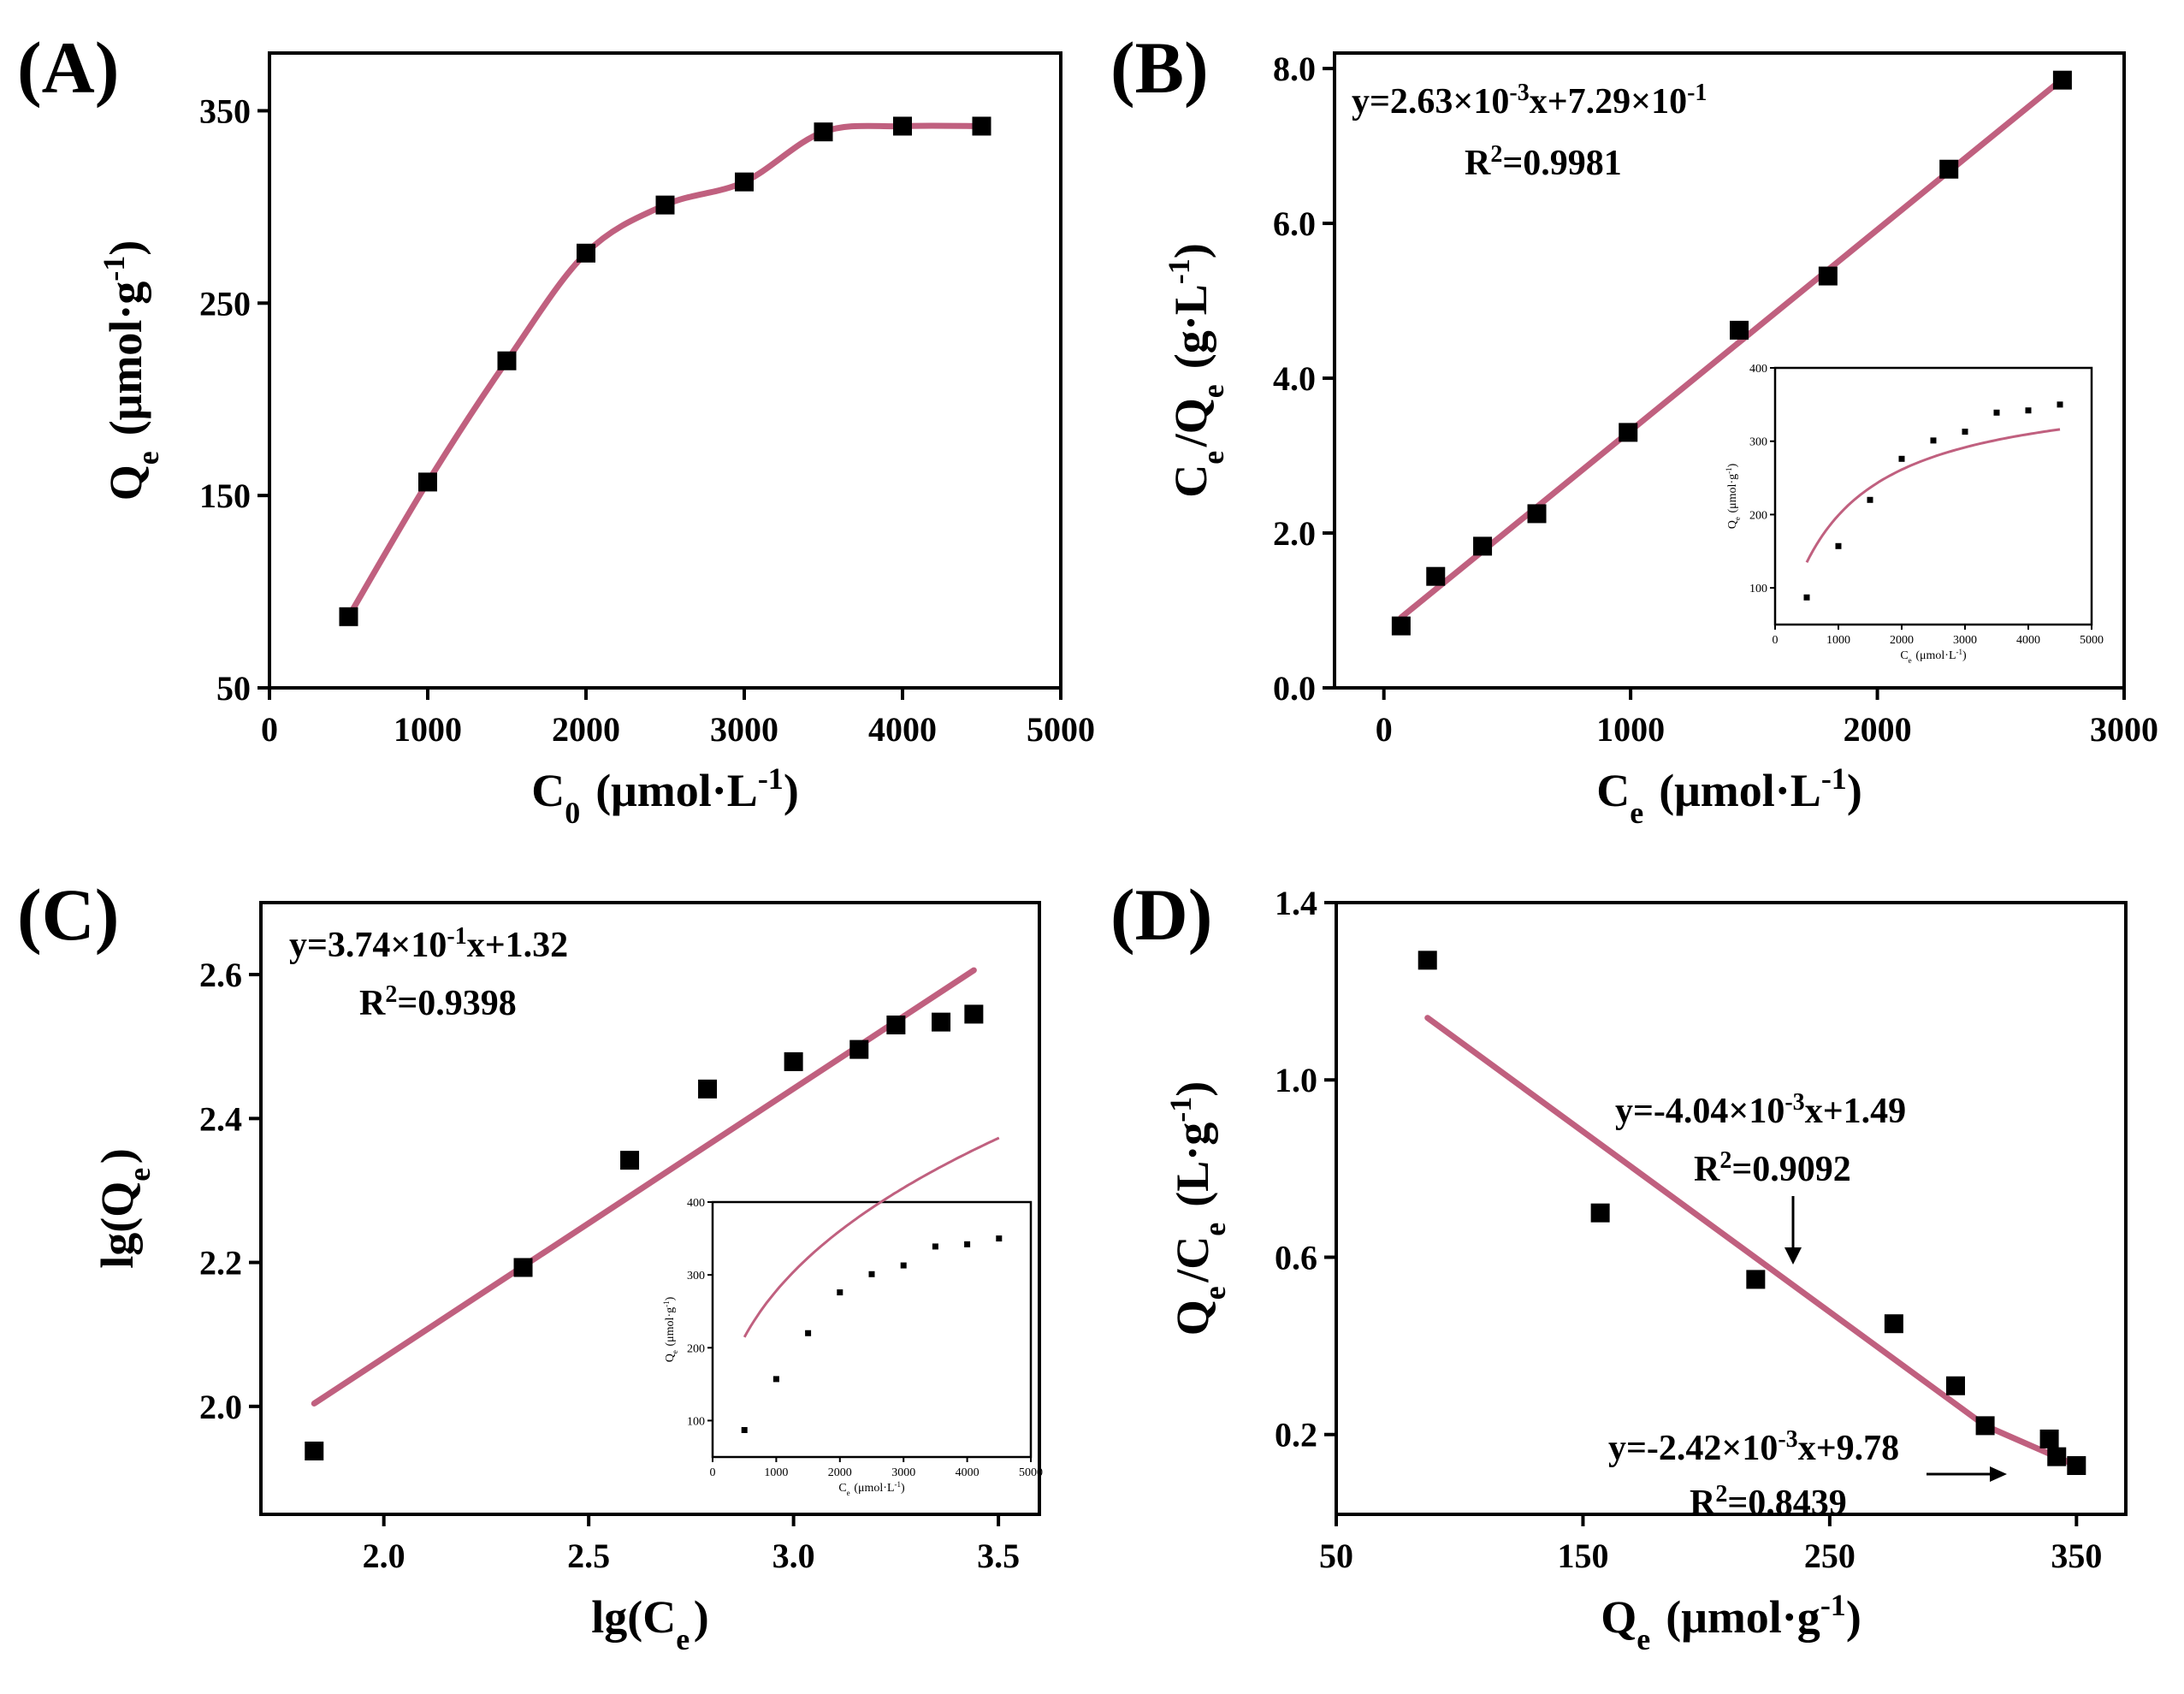  Describe the element at coordinates (1731, 1622) in the screenshot. I see `panel-d-x-axis-title: Qe (μmol·g-1)` at that location.